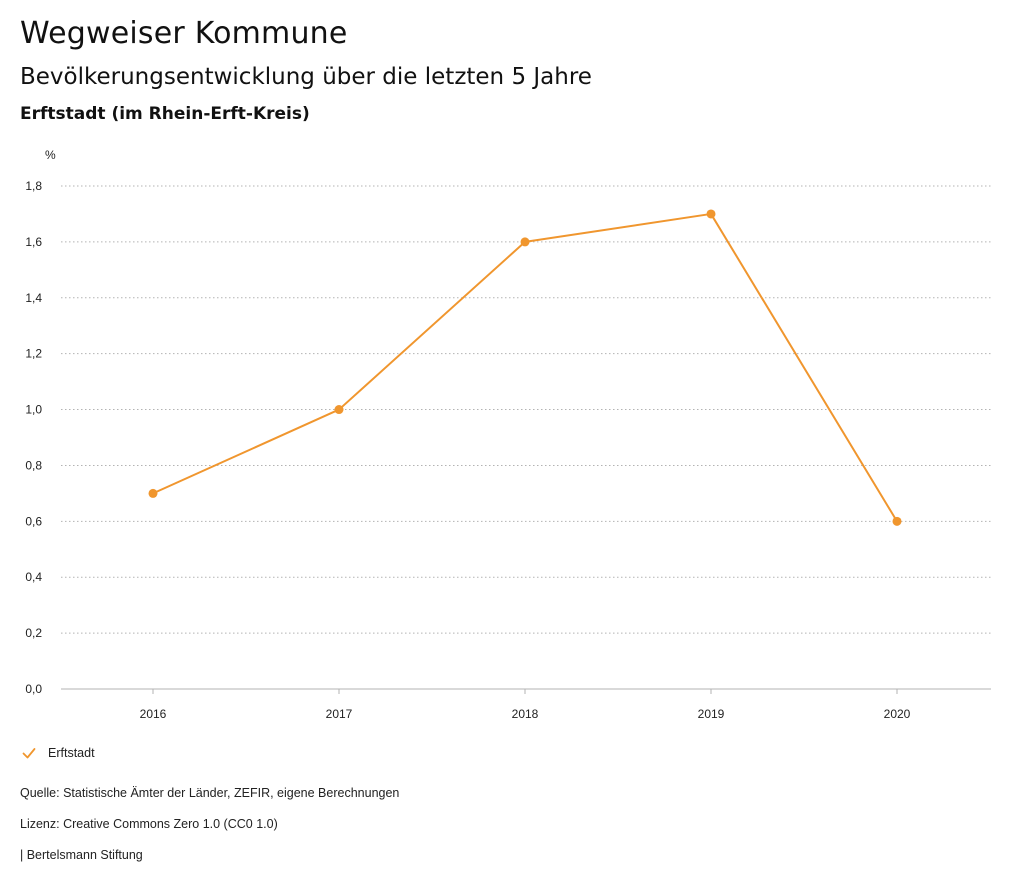 This screenshot has width=1024, height=888. Describe the element at coordinates (165, 114) in the screenshot. I see `chart-region-label: Erftstadt (im Rhein-Erft-Kreis)` at that location.